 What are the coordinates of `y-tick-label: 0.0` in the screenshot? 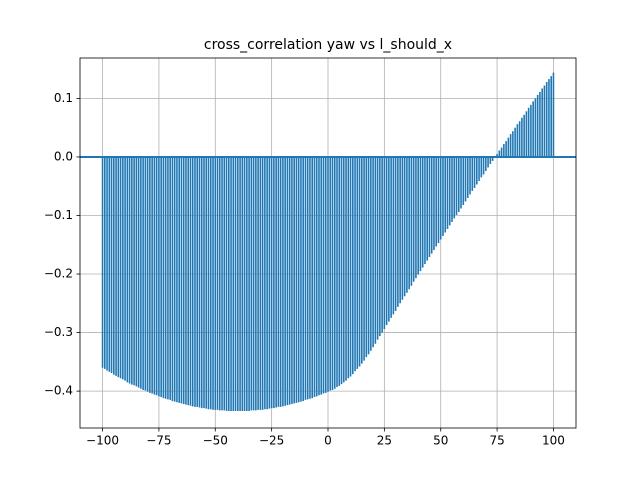 It's located at (63, 156).